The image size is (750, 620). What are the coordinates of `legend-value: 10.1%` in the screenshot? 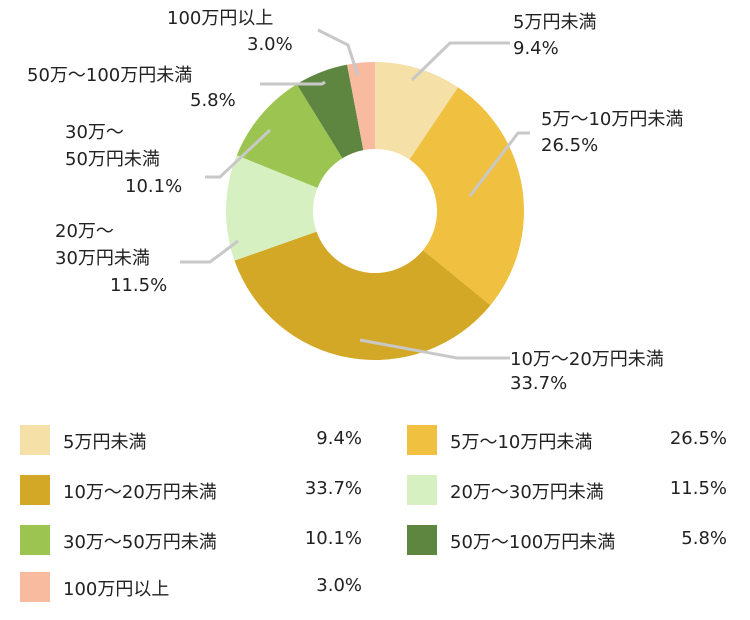 It's located at (333, 538).